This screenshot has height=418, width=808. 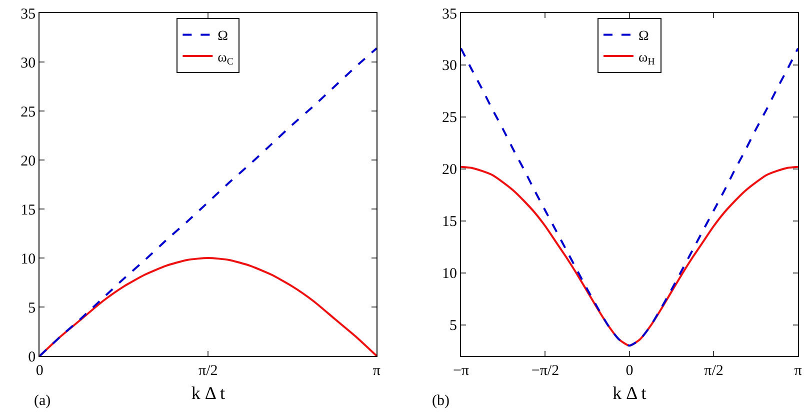 I want to click on legend-label: ω$_{H}$, so click(x=646, y=59).